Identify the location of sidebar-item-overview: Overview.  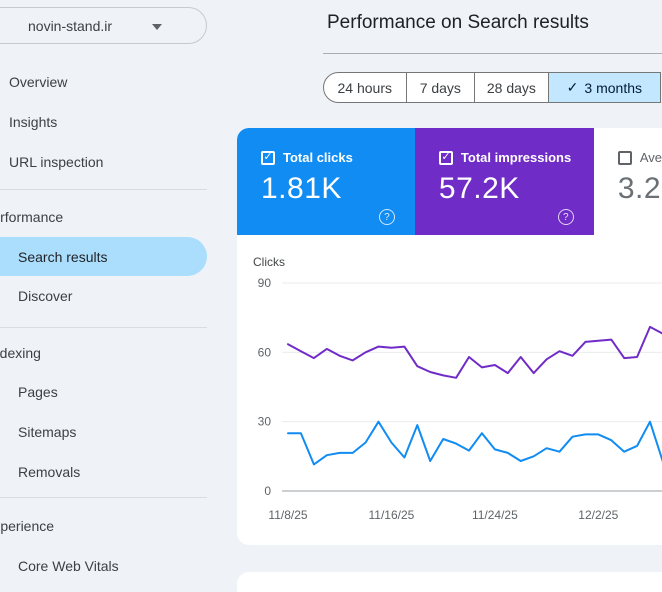
(38, 82).